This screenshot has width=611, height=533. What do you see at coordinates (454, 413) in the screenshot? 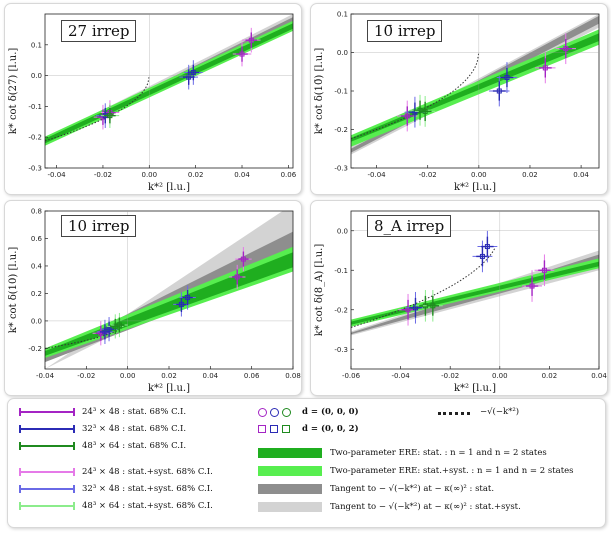
I see `legend-dotted-line` at bounding box center [454, 413].